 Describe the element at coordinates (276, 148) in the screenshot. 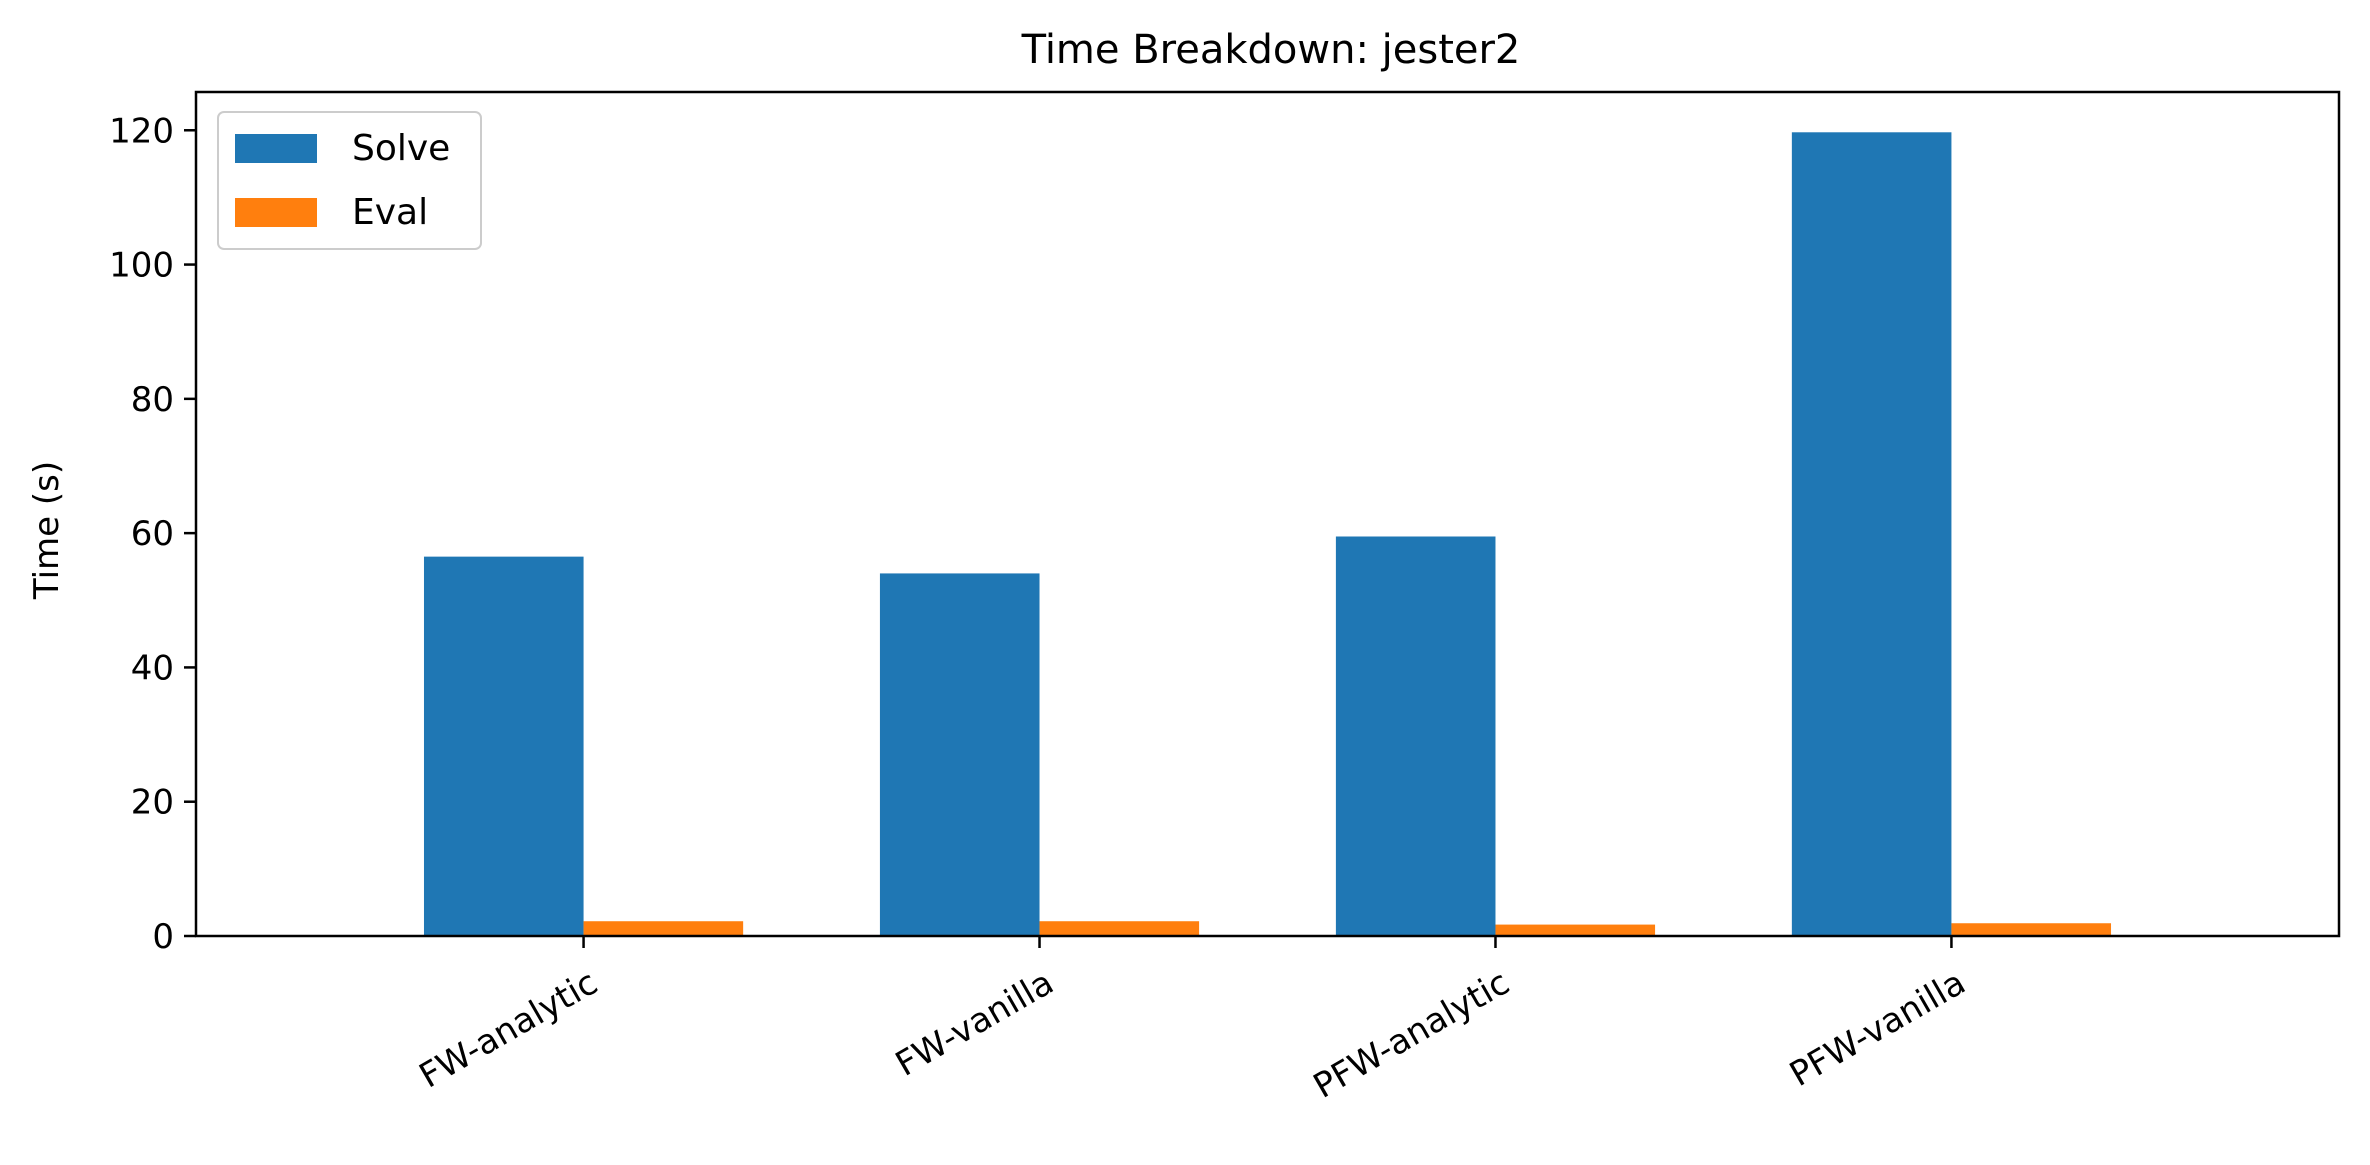

I see `legend-swatch-solve` at that location.